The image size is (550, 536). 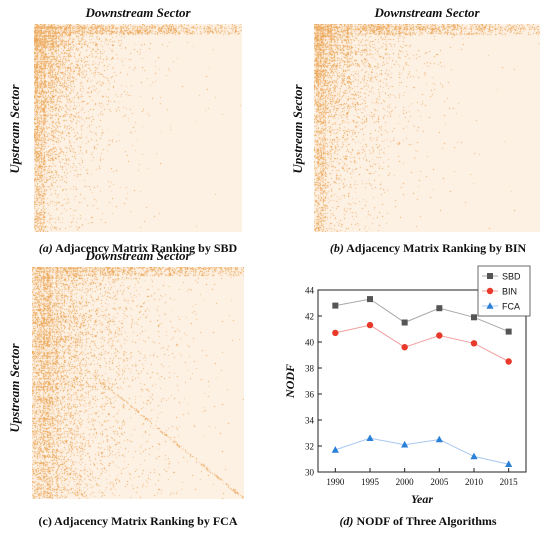 I want to click on x-axis-title: Year, so click(x=422, y=499).